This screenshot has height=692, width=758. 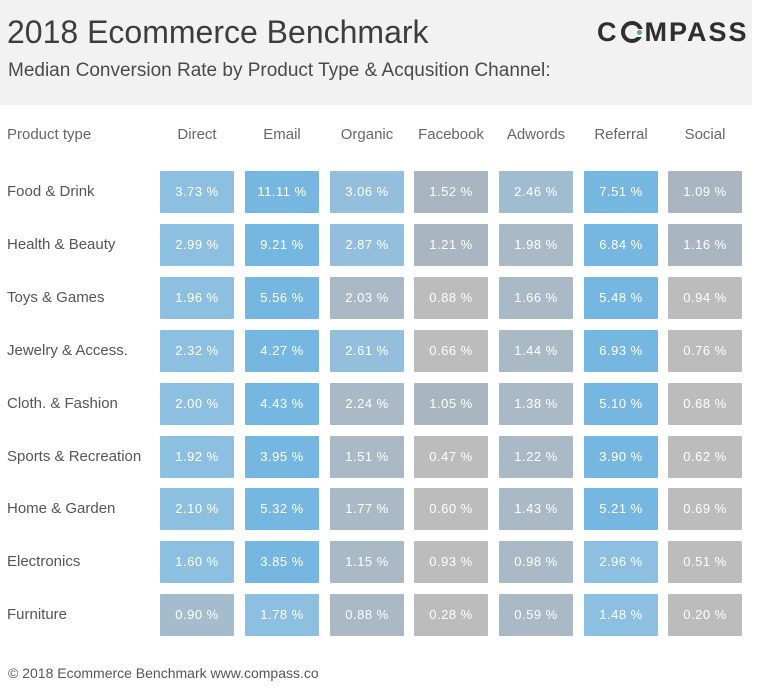 I want to click on heatmap-cell: 3.95 %, so click(x=282, y=457).